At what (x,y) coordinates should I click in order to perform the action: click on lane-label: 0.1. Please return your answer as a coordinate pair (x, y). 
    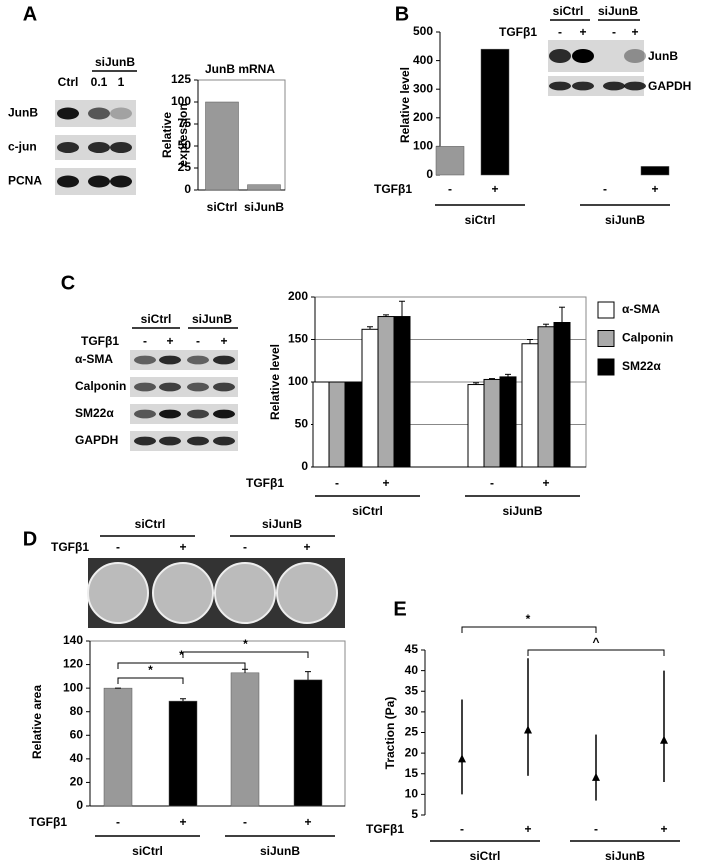
    Looking at the image, I should click on (99, 82).